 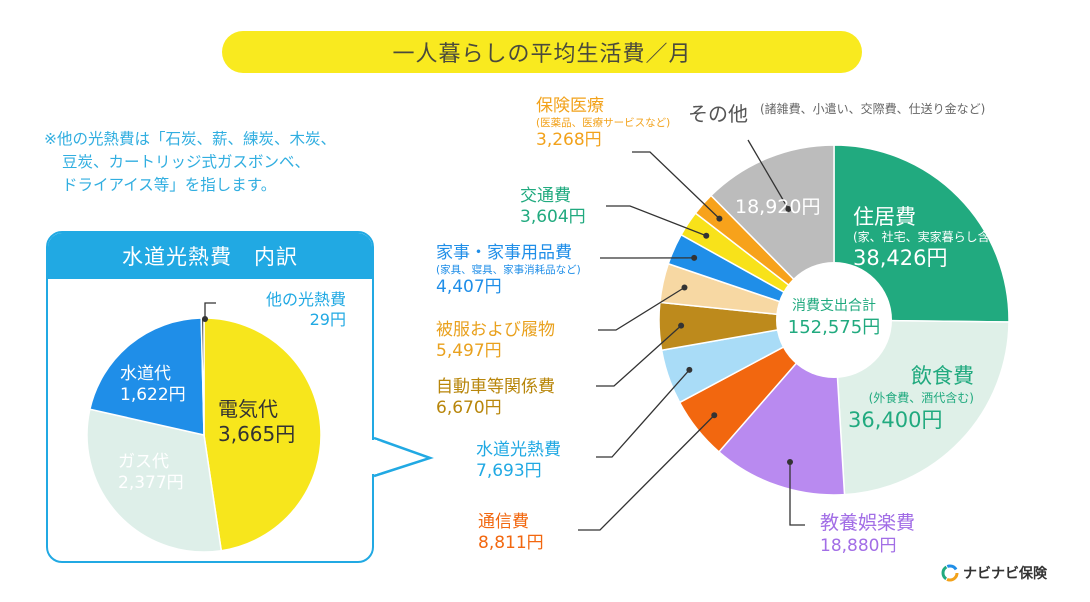 I want to click on slice-label: (諸雑費、小遣い、交際費、仕送り金など), so click(x=873, y=109).